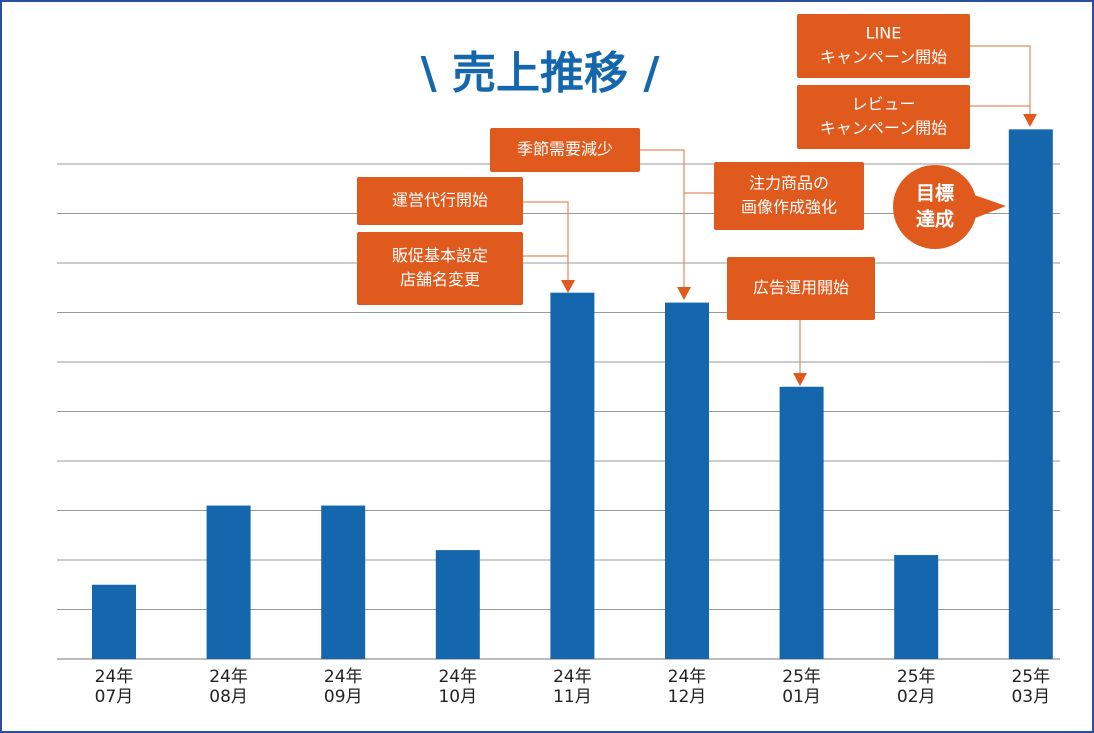 The image size is (1094, 733). What do you see at coordinates (457, 697) in the screenshot?
I see `x-tick-label: 10月` at bounding box center [457, 697].